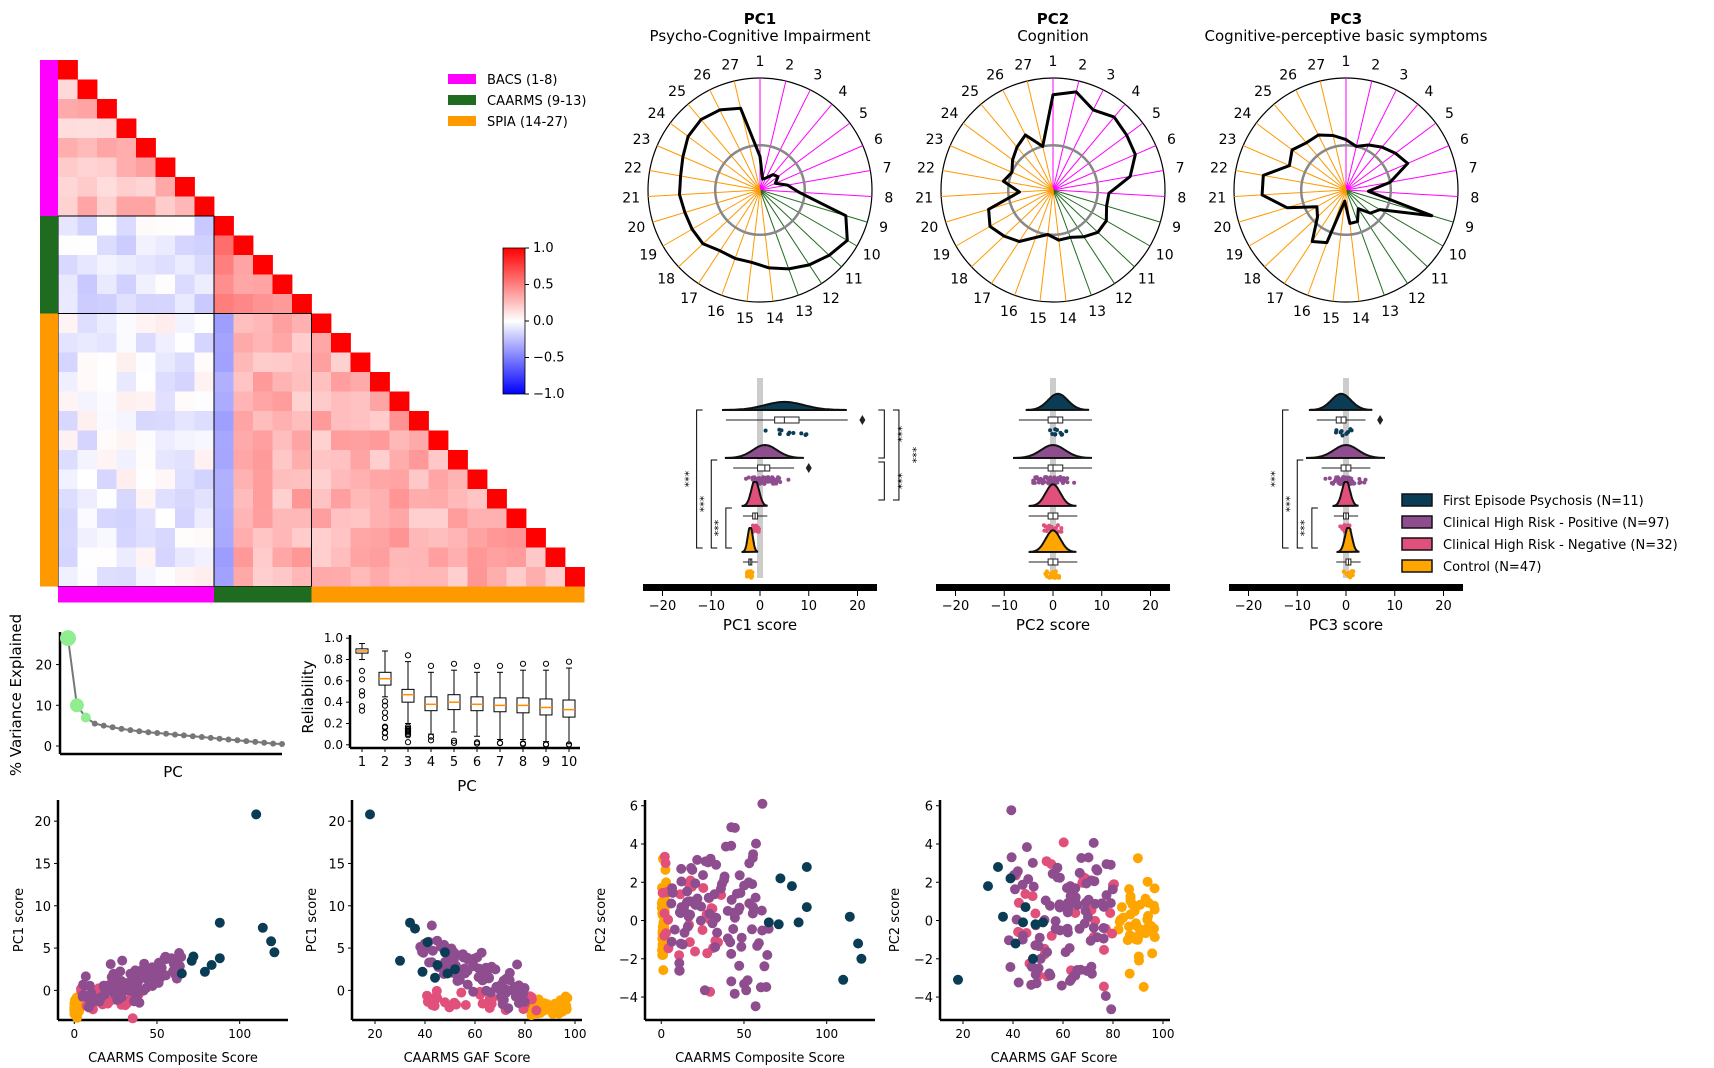 The width and height of the screenshot is (1714, 1068). What do you see at coordinates (923, 960) in the screenshot?
I see `scatter-y-tick-label: −2` at bounding box center [923, 960].